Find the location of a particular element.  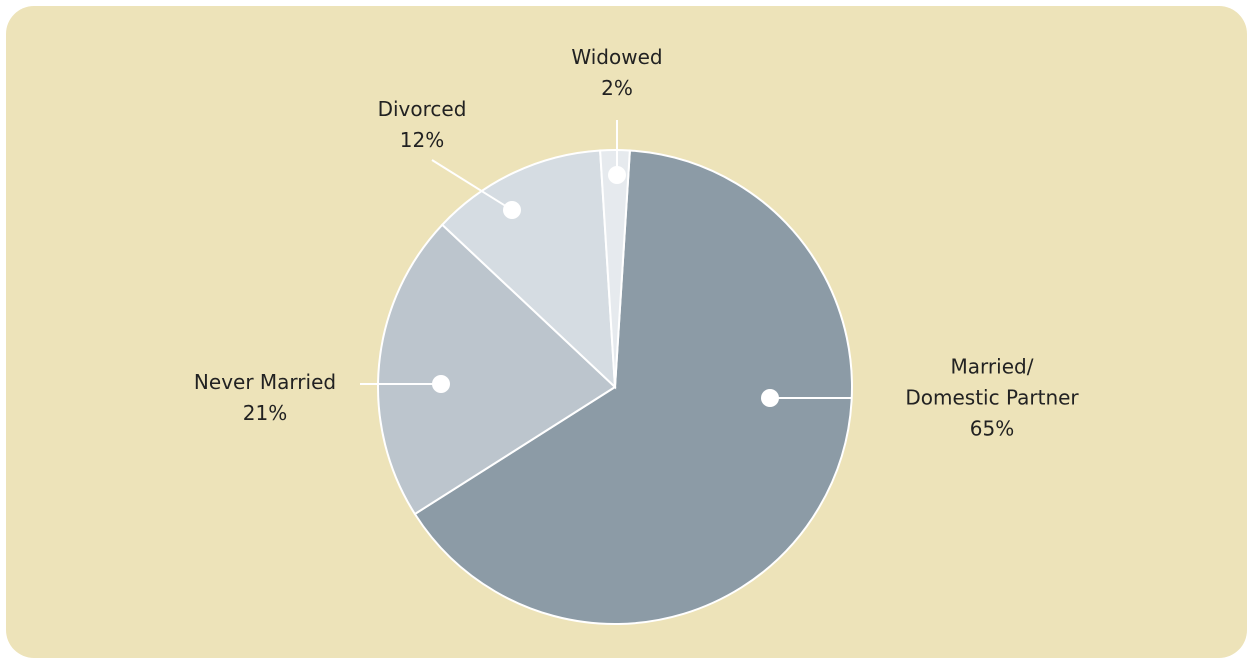

slice-label: Never Married 21% is located at coordinates (265, 398).